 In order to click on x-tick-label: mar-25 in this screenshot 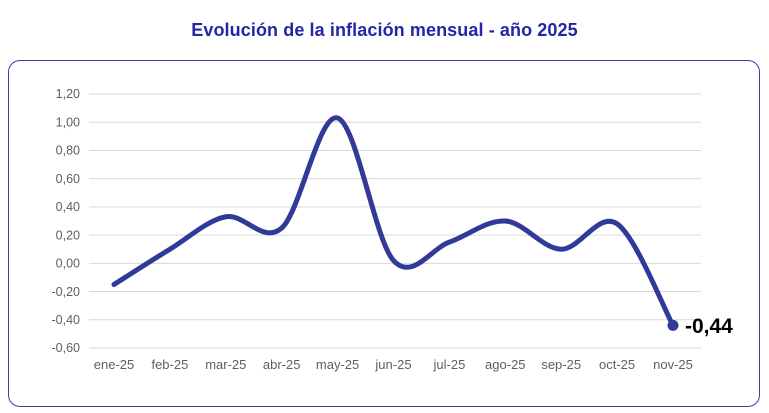, I will do `click(225, 364)`.